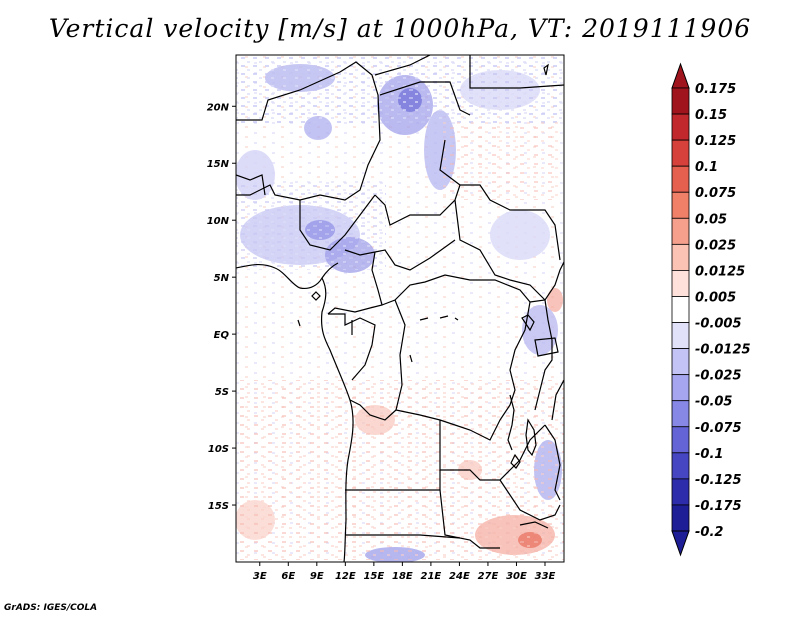  What do you see at coordinates (720, 271) in the screenshot?
I see `colorbar-label: 0.0125` at bounding box center [720, 271].